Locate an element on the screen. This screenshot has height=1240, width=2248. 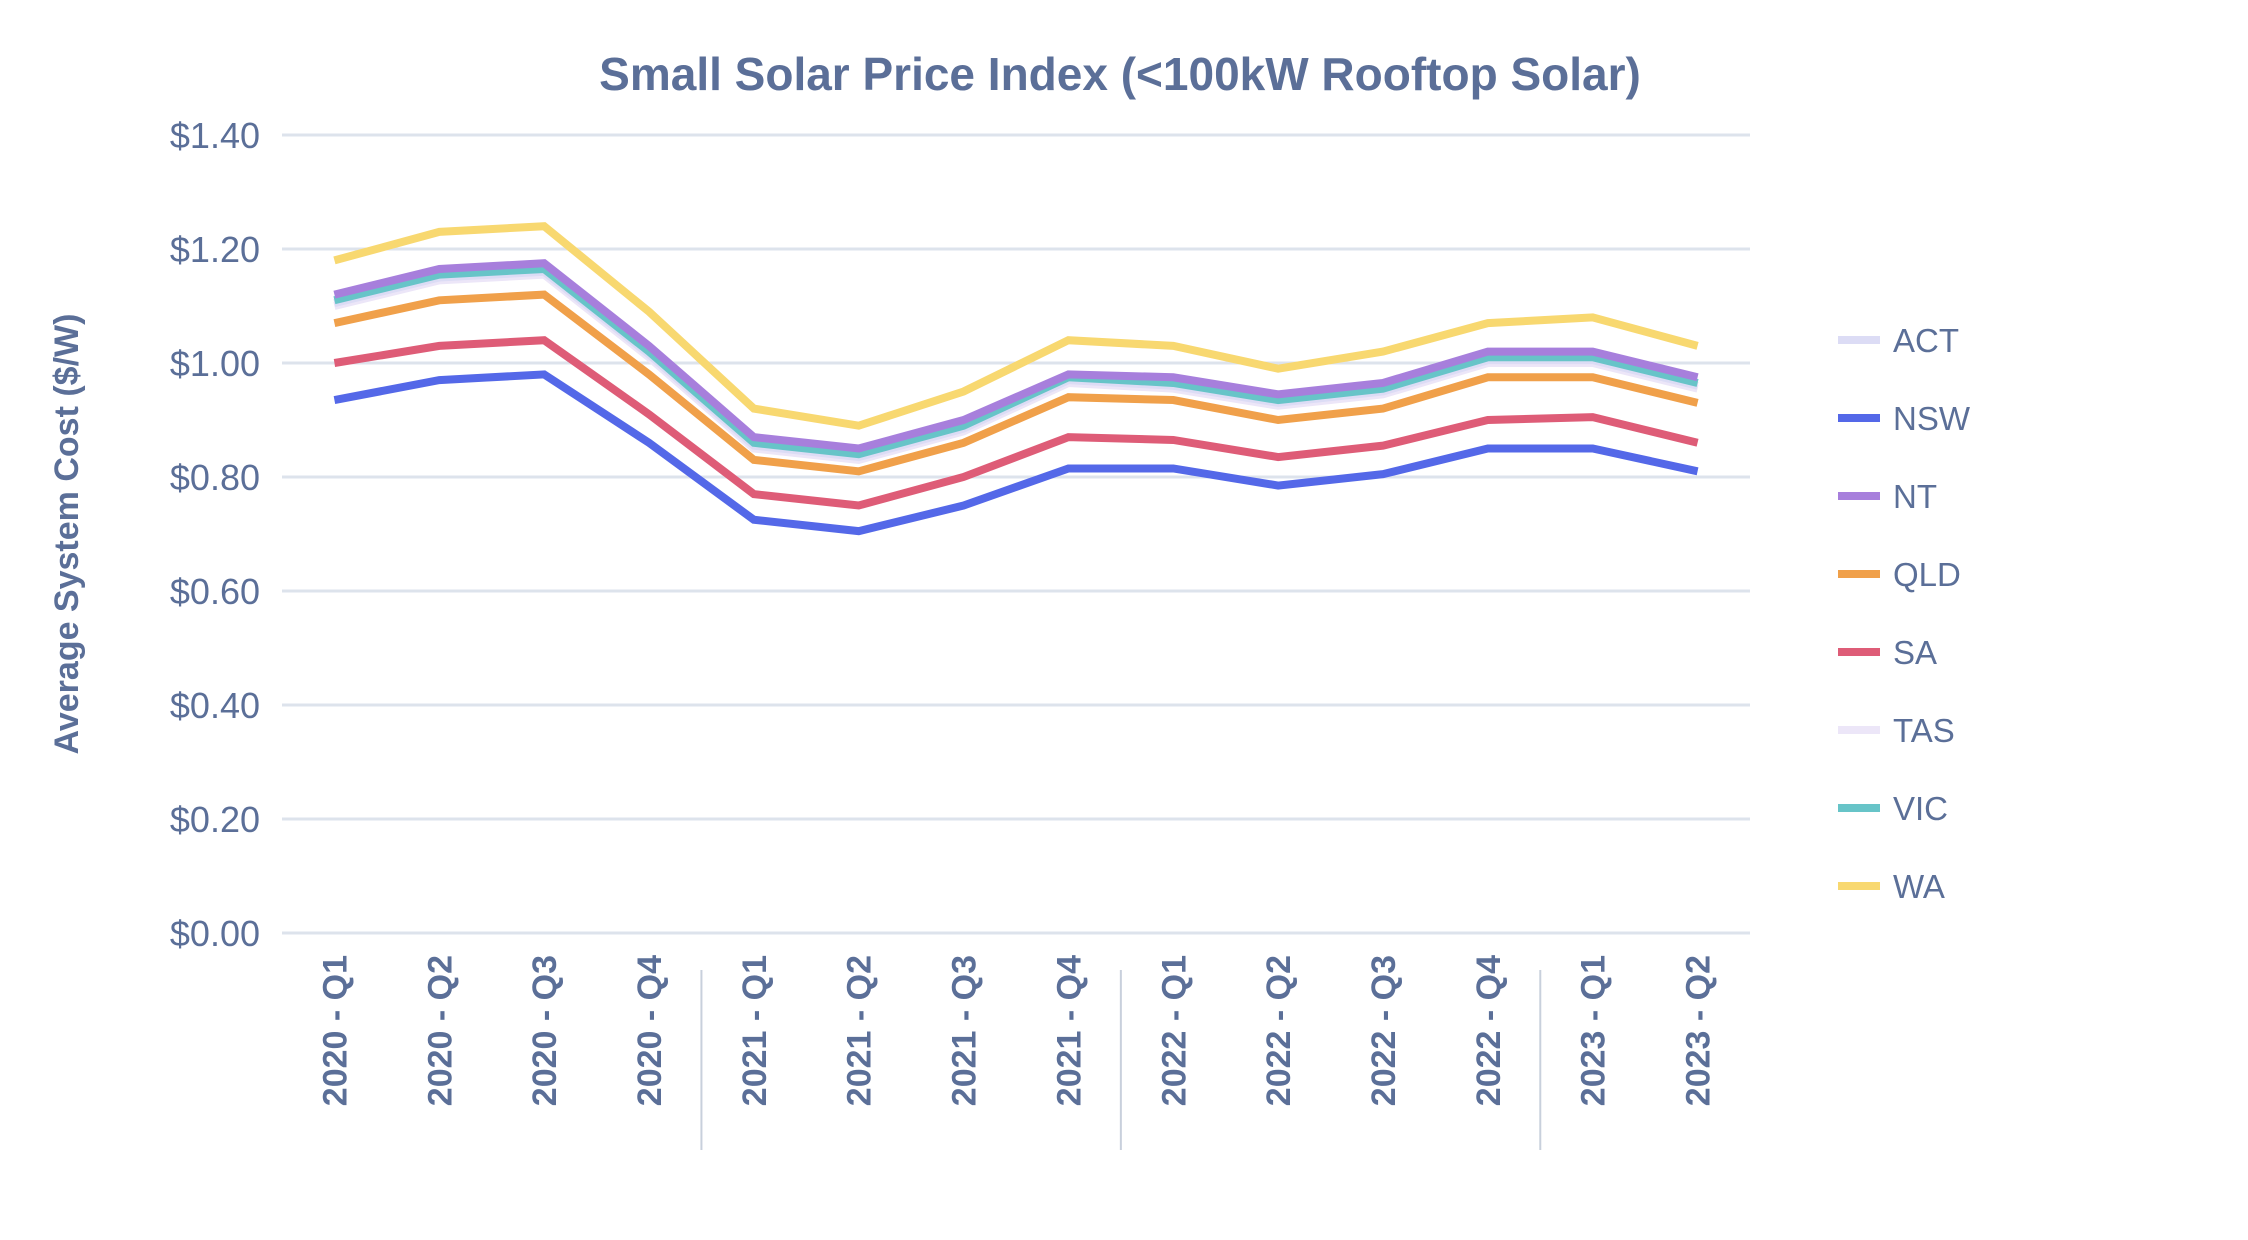
legend-label-nsw: NSW is located at coordinates (1932, 418).